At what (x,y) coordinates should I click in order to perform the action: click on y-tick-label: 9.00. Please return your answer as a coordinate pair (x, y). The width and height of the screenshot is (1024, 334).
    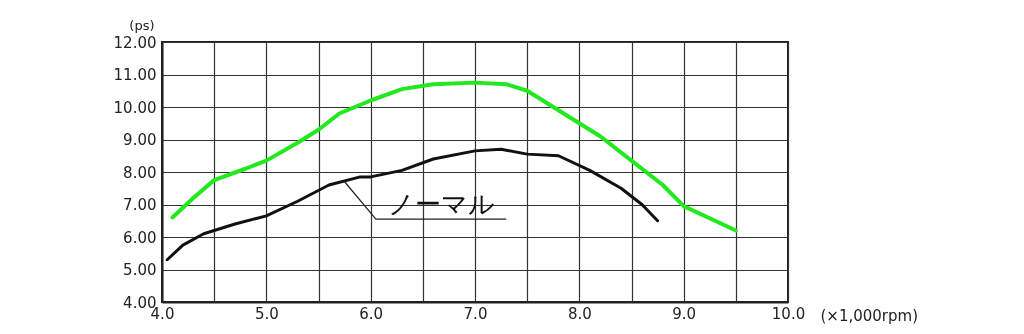
    Looking at the image, I should click on (140, 140).